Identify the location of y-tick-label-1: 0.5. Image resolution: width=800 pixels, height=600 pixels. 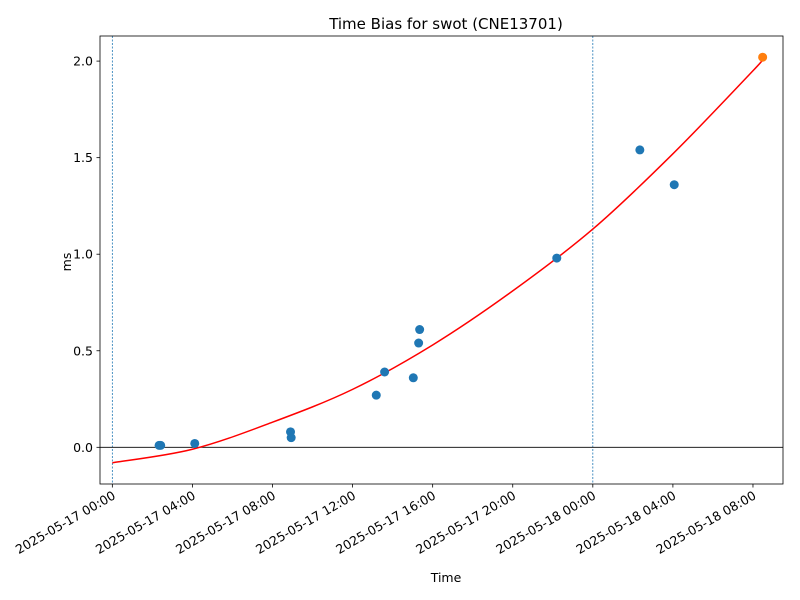
(83, 350).